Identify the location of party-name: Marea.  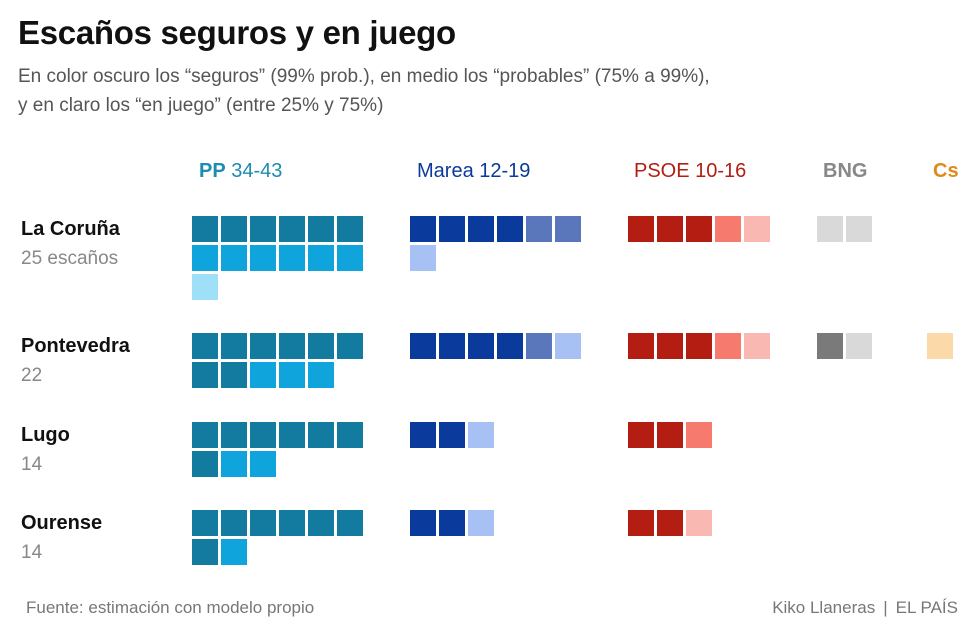
(445, 171).